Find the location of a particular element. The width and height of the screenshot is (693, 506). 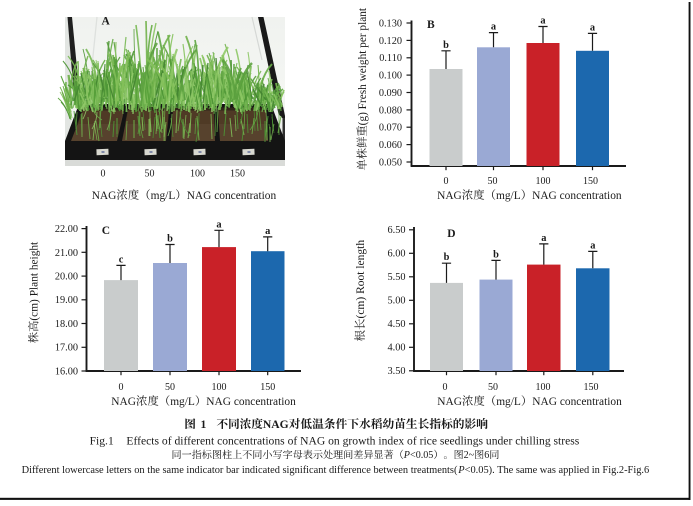

svg-text: 17.00 is located at coordinates (66, 348).